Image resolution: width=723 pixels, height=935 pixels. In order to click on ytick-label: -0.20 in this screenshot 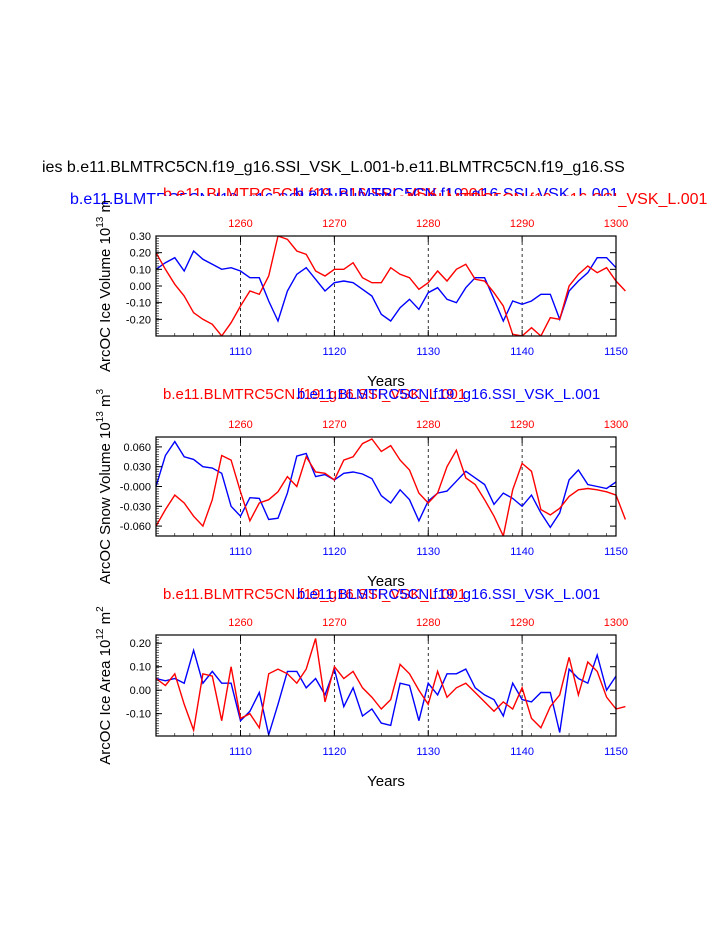, I will do `click(138, 320)`.